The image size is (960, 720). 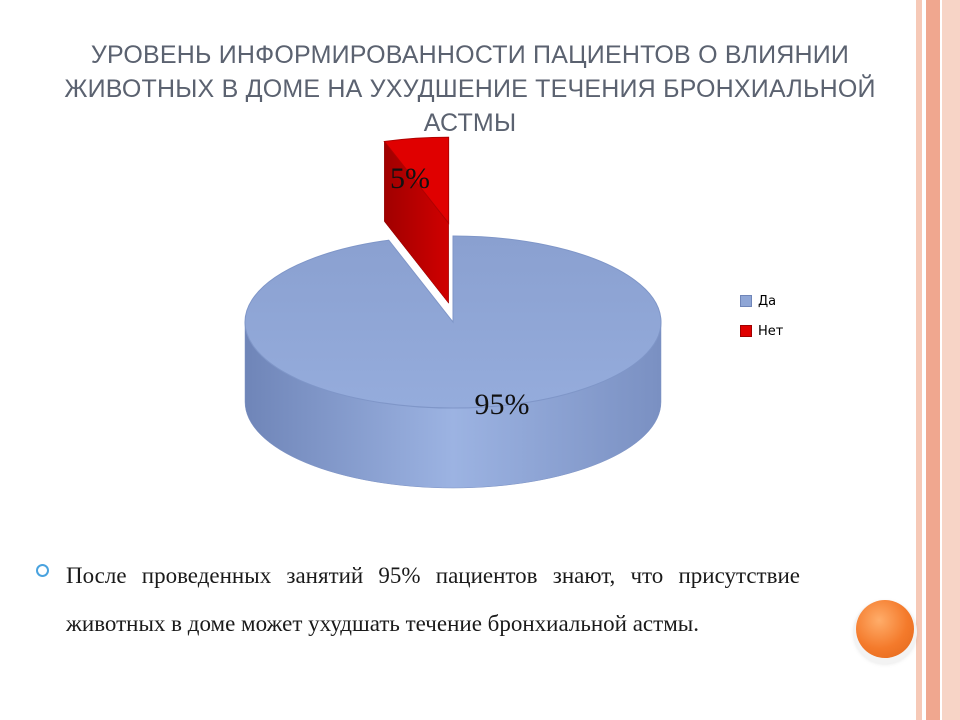 What do you see at coordinates (771, 331) in the screenshot?
I see `legend-label-no: Нет` at bounding box center [771, 331].